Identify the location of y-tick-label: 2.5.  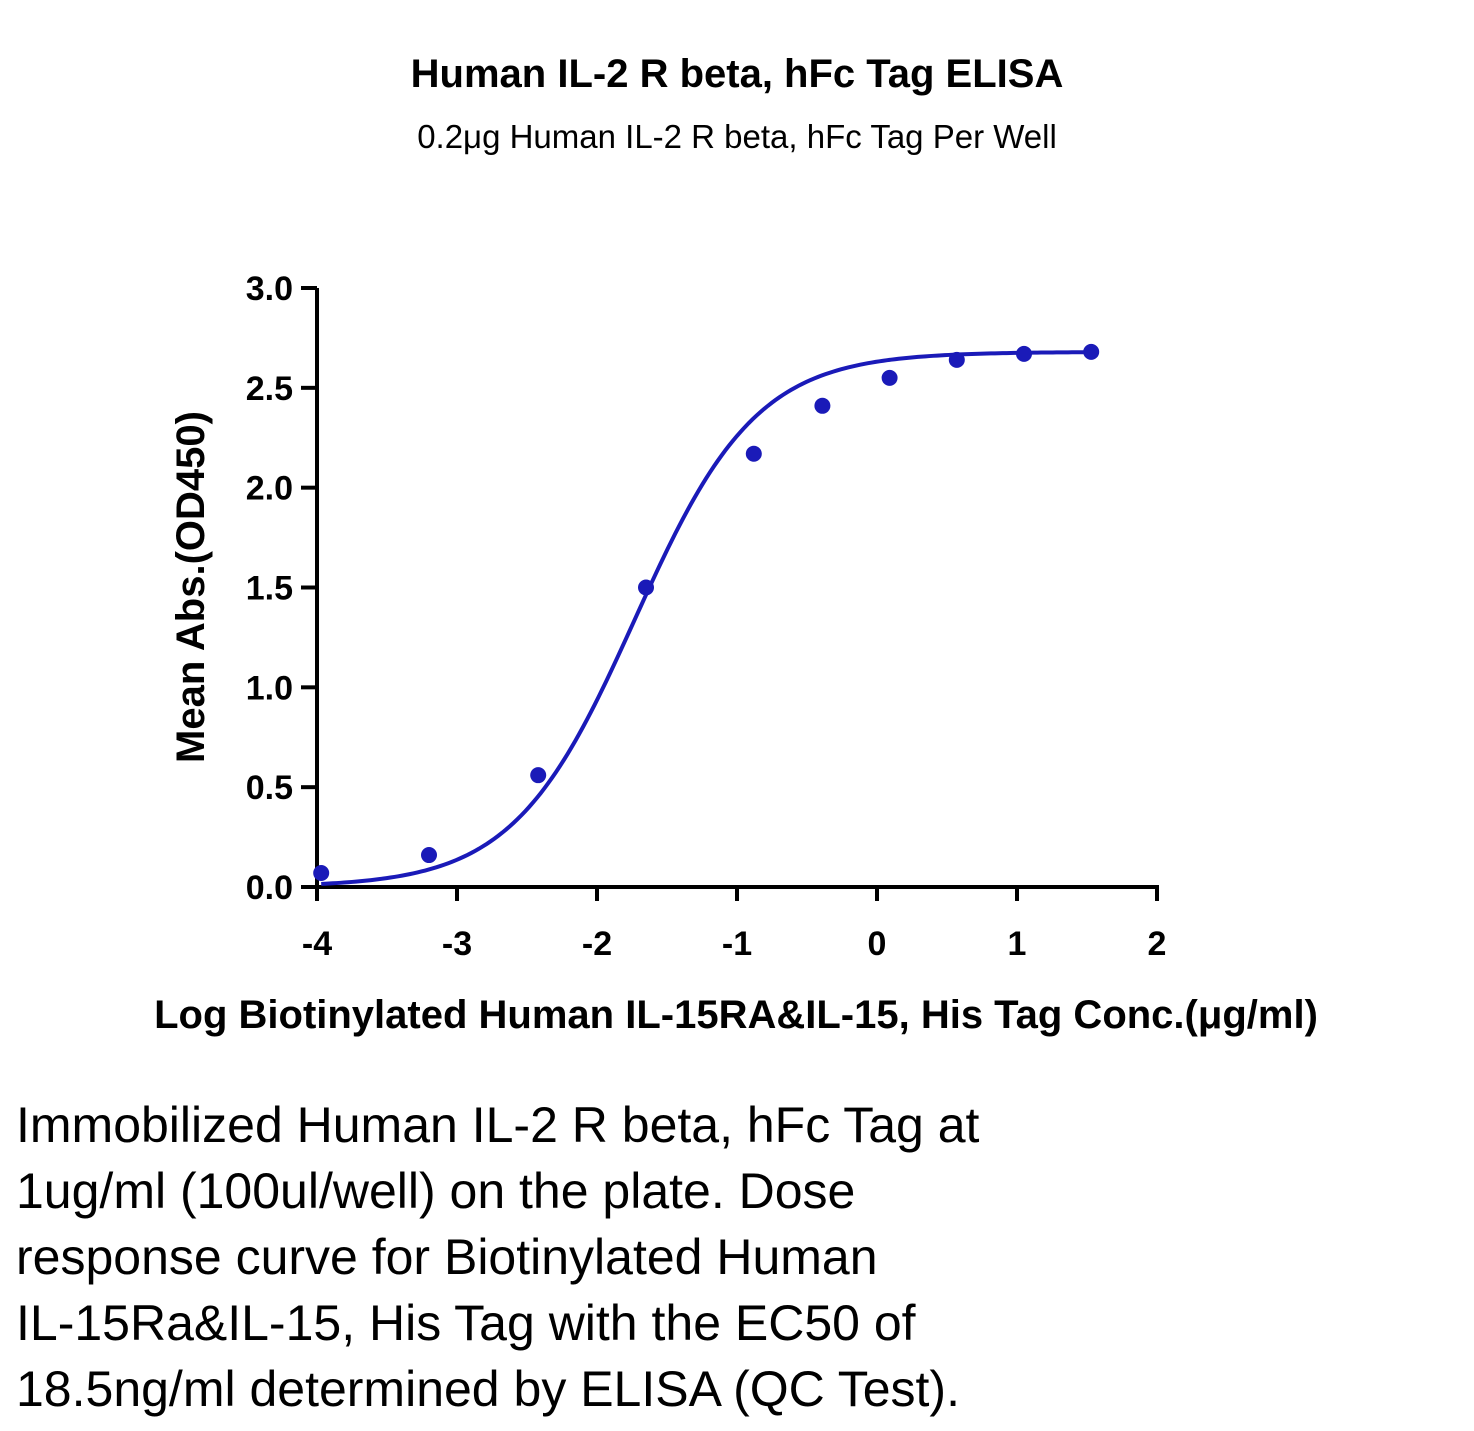
(269, 389).